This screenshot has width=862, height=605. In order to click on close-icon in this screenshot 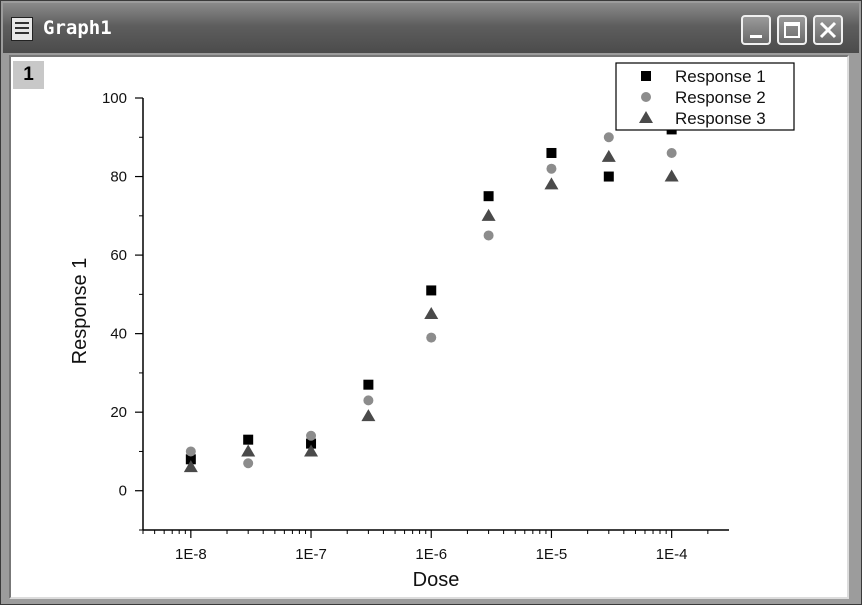, I will do `click(828, 30)`.